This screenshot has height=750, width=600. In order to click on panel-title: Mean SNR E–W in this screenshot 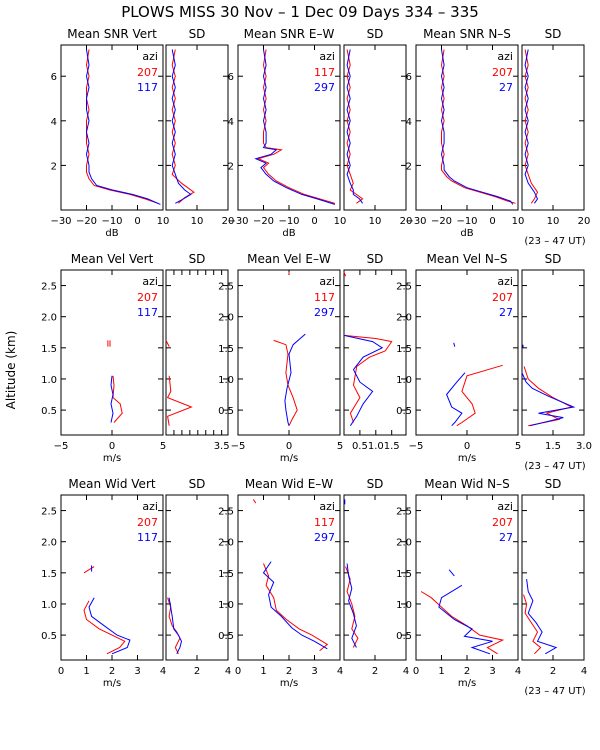, I will do `click(289, 34)`.